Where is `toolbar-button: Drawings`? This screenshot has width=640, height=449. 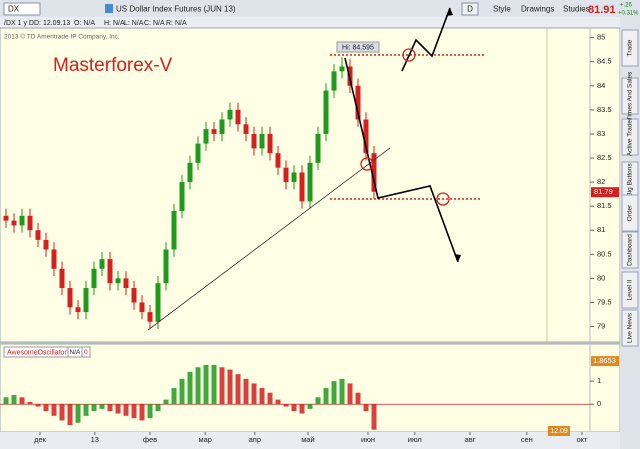
toolbar-button: Drawings is located at coordinates (537, 9).